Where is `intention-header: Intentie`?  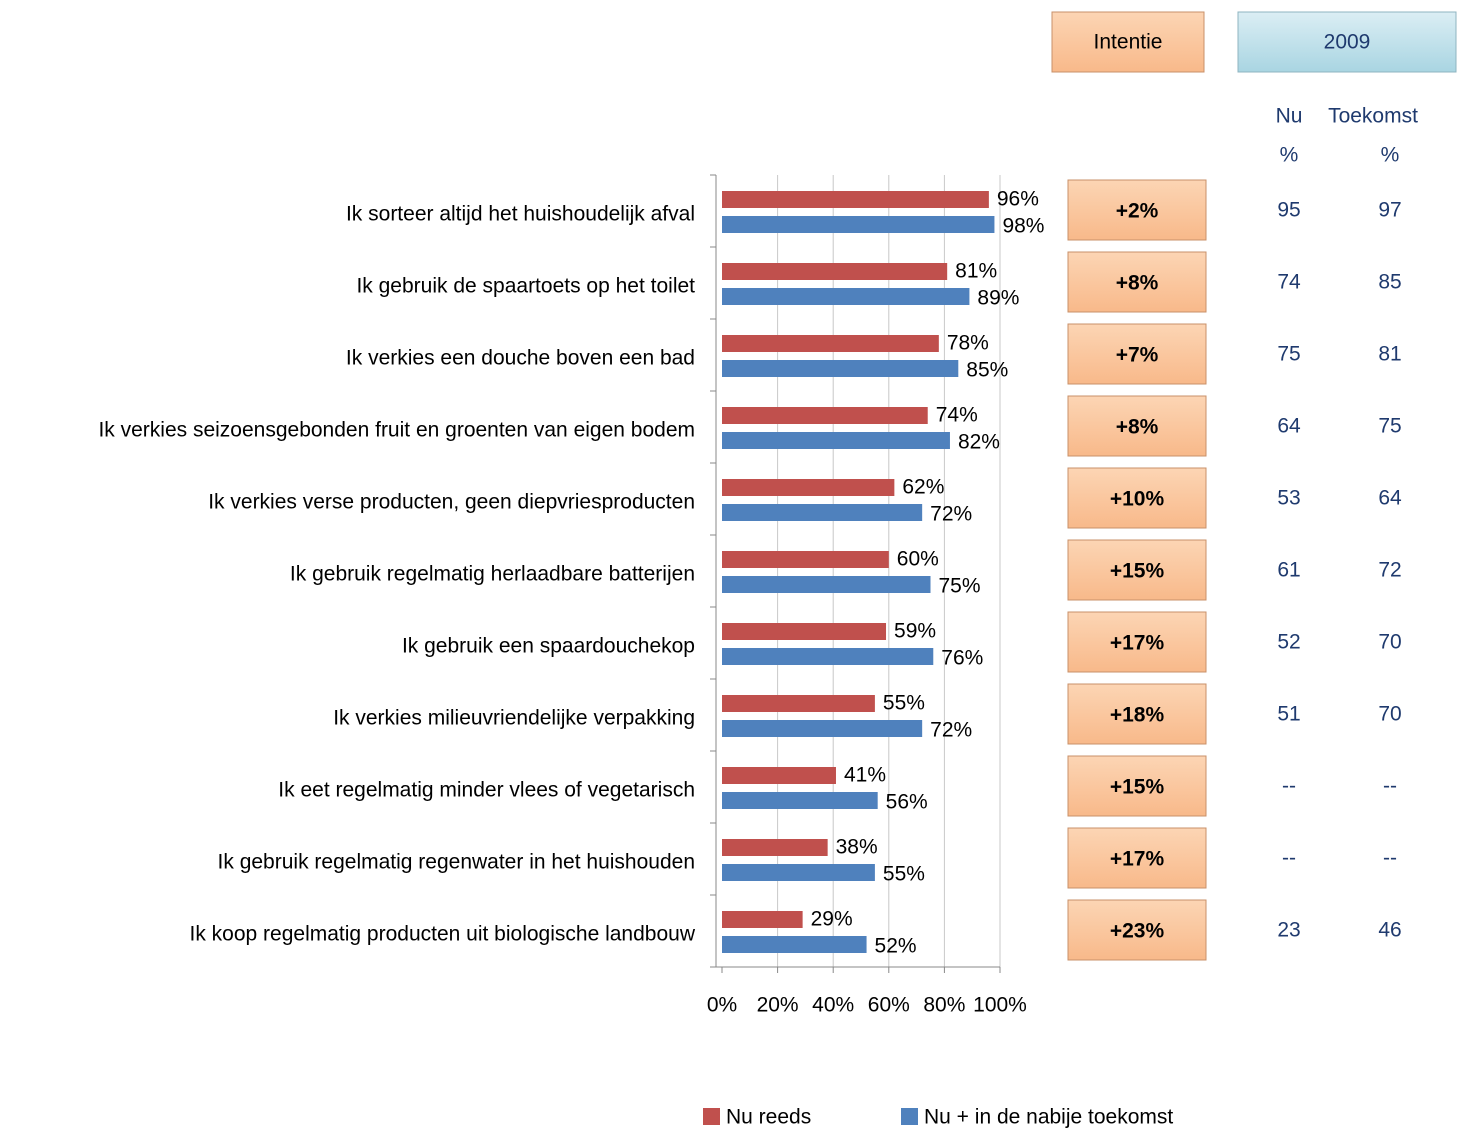 intention-header: Intentie is located at coordinates (1128, 42).